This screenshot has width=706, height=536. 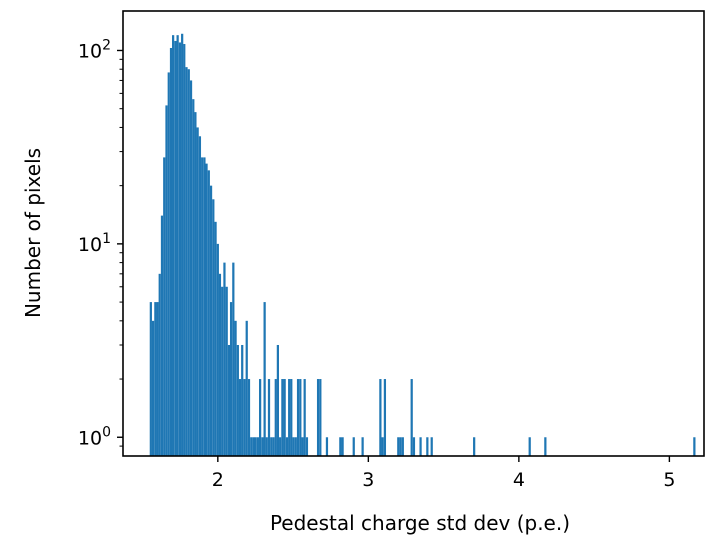 What do you see at coordinates (443, 473) in the screenshot?
I see `x-axis-ticks: 2 3 4 5` at bounding box center [443, 473].